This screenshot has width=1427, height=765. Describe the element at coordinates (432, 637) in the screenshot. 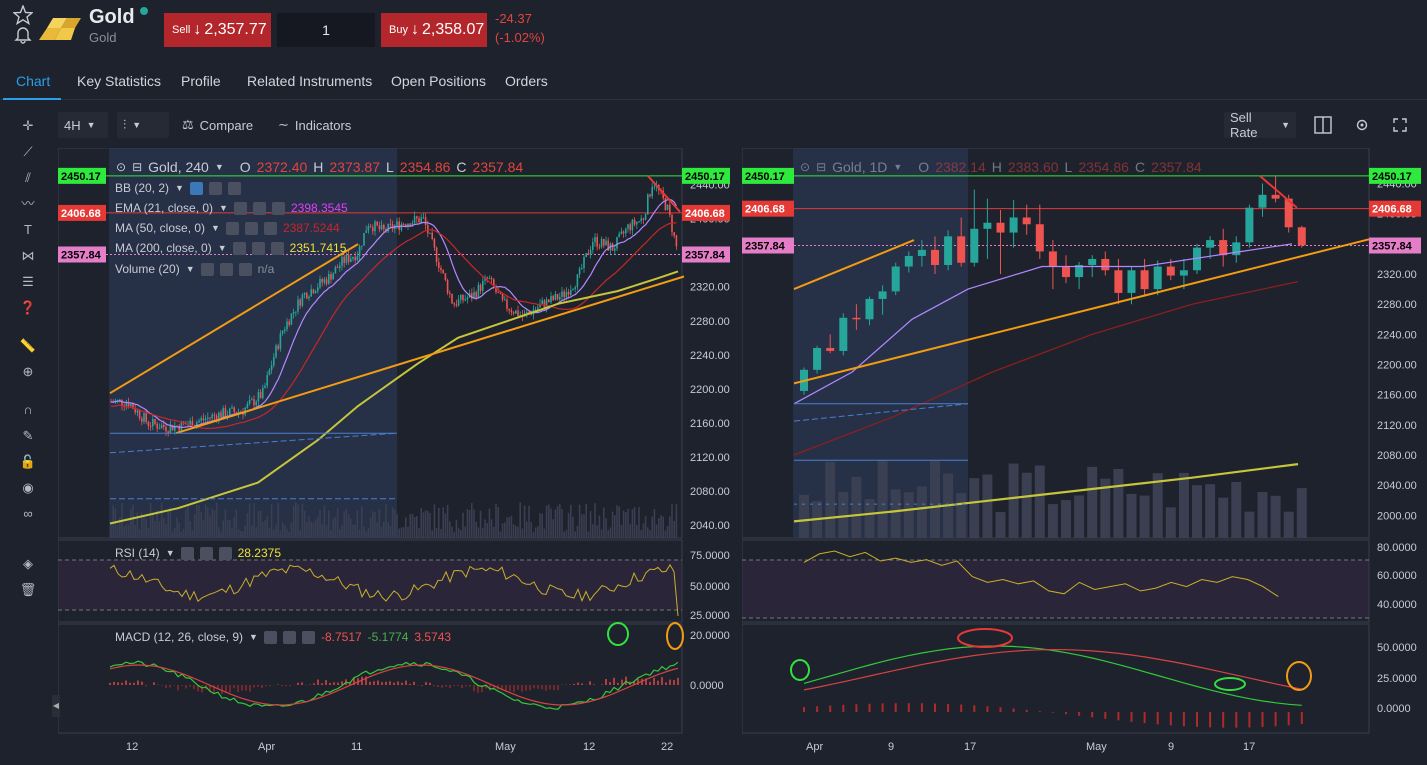

I see `macd-value-3: 3.5743` at that location.